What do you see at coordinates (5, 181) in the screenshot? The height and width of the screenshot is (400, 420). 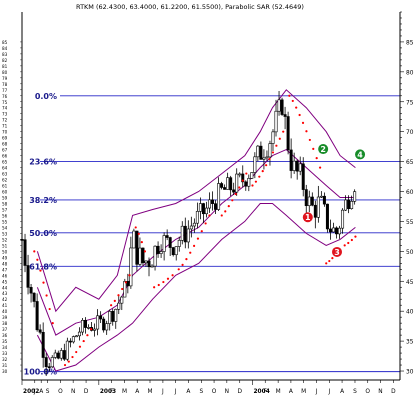 I see `left-y-tick-label-62: 62` at bounding box center [5, 181].